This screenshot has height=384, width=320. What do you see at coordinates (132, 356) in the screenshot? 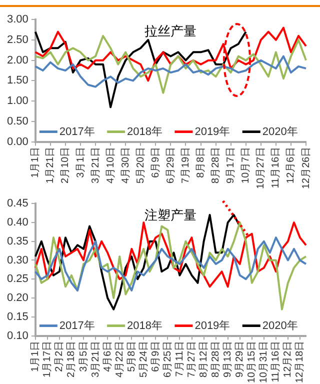
I see `x-tick-label: 5月8日` at bounding box center [132, 356].